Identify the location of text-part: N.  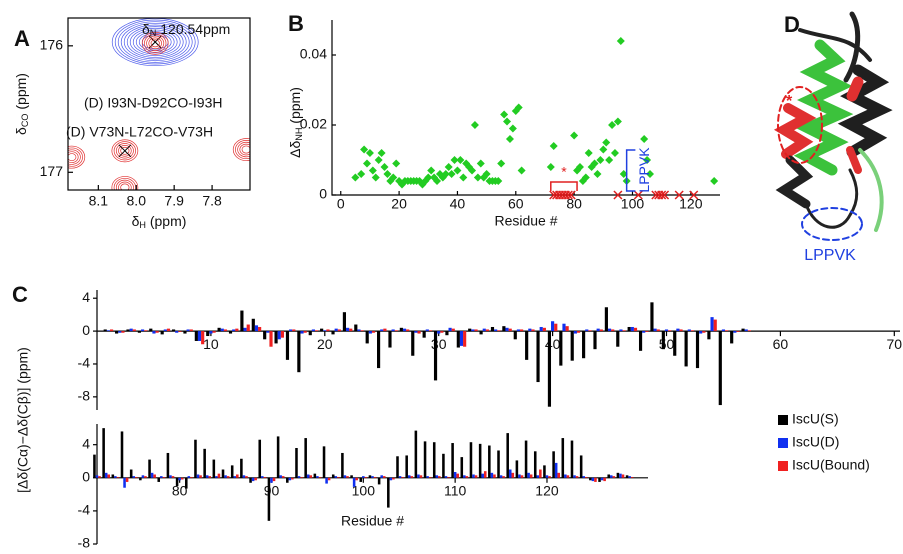
(153, 33).